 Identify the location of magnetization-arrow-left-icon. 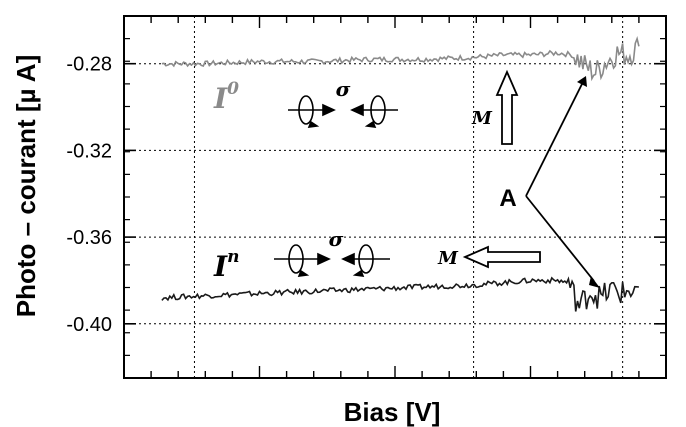
(501, 257).